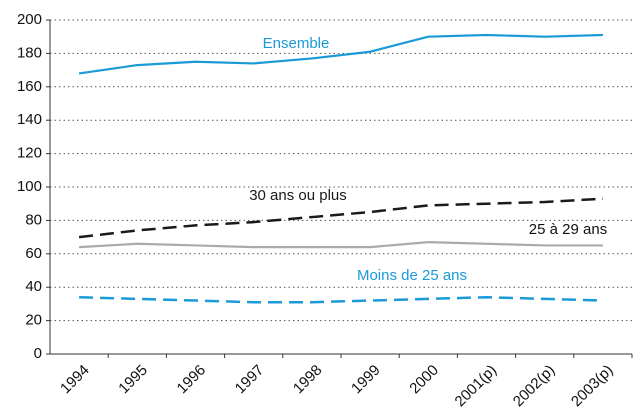 The image size is (635, 414). Describe the element at coordinates (133, 380) in the screenshot. I see `x-tick-label: 1995` at that location.